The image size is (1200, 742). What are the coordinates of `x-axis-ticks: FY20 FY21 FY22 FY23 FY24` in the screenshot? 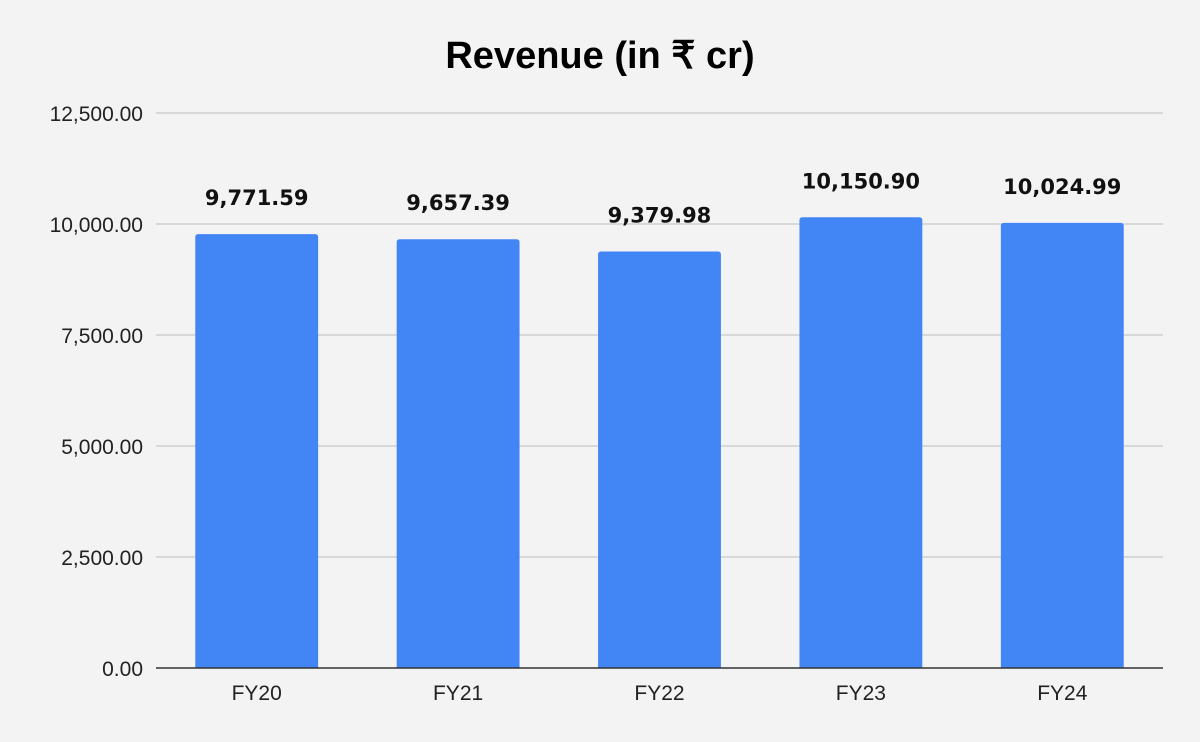 It's located at (660, 693).